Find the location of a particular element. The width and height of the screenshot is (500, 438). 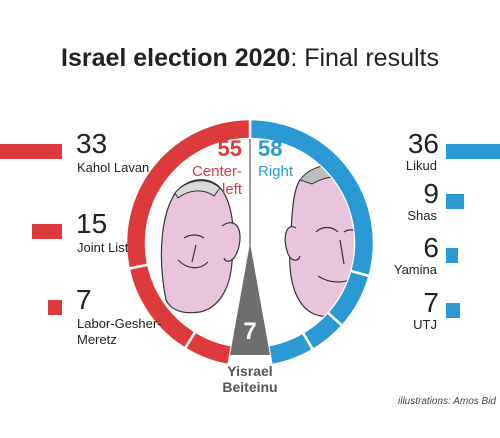

right-total: 58 is located at coordinates (270, 148).